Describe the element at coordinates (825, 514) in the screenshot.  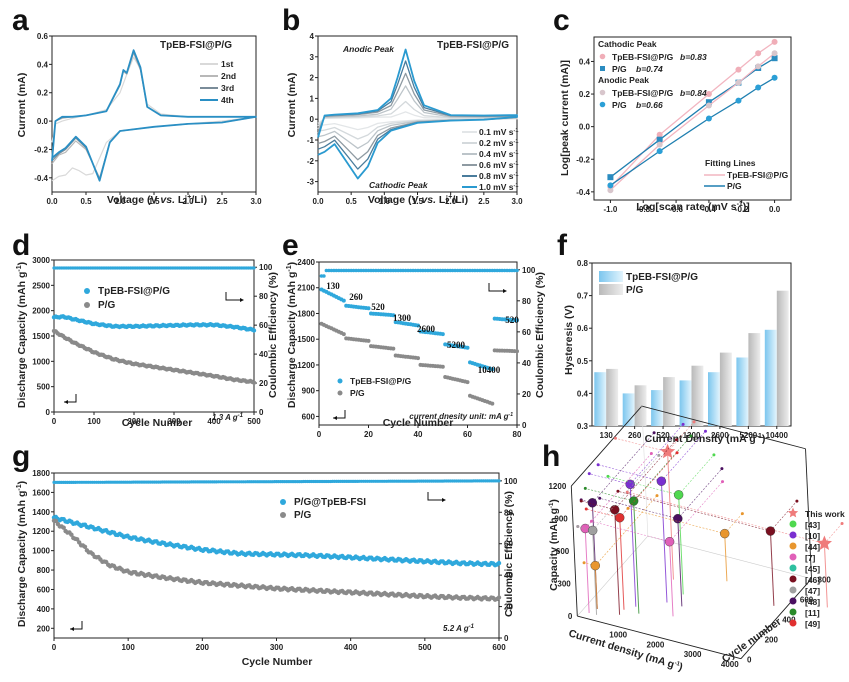
I see `chart-h-legend-label: This work` at that location.